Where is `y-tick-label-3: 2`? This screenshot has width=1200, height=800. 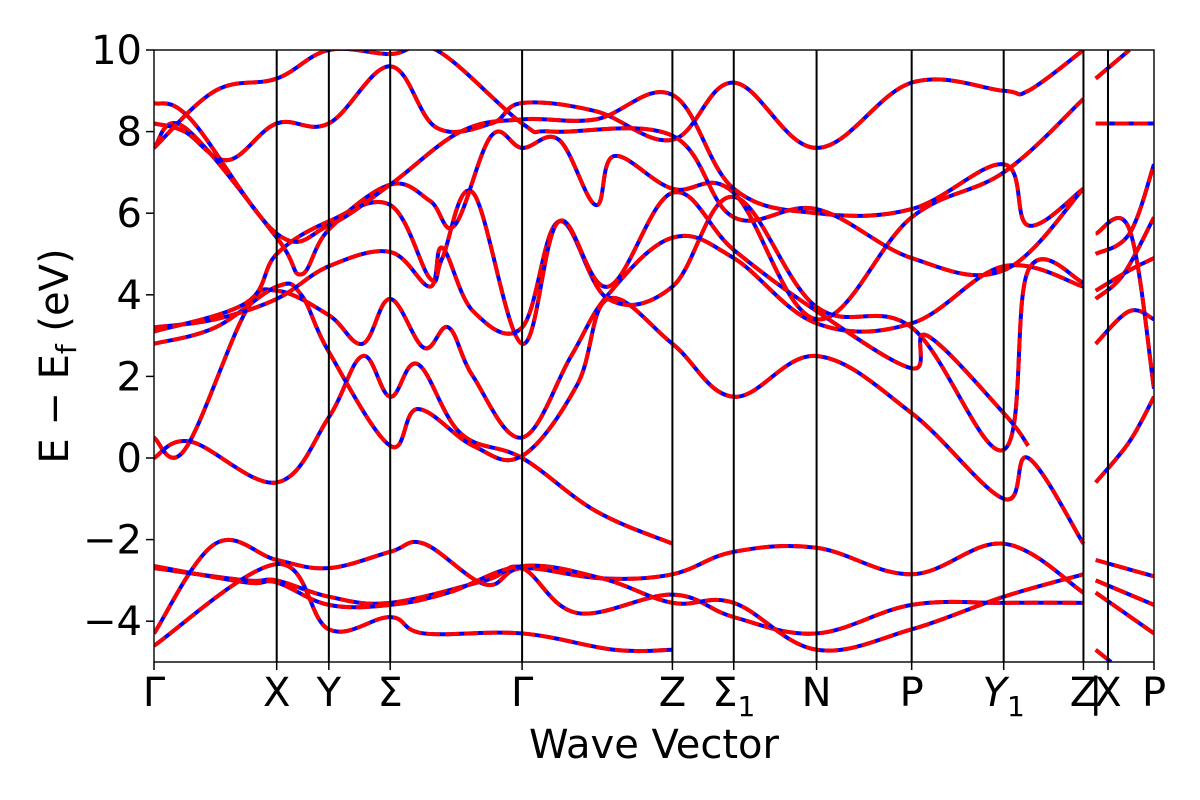
y-tick-label-3: 2 is located at coordinates (129, 377).